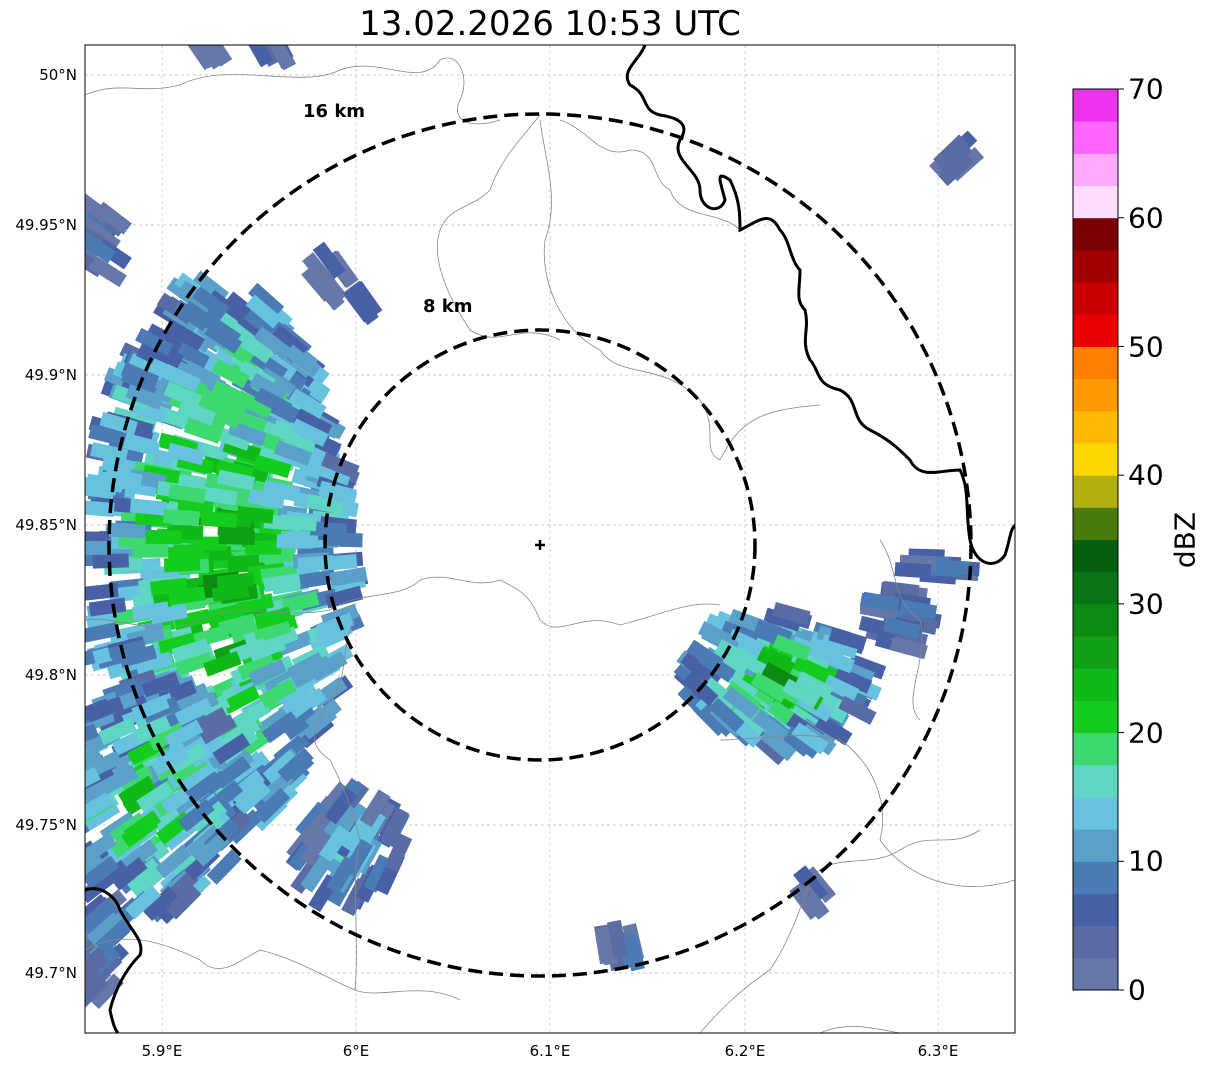 Image resolution: width=1207 pixels, height=1069 pixels. I want to click on lat-tick: 49.95°N, so click(46, 225).